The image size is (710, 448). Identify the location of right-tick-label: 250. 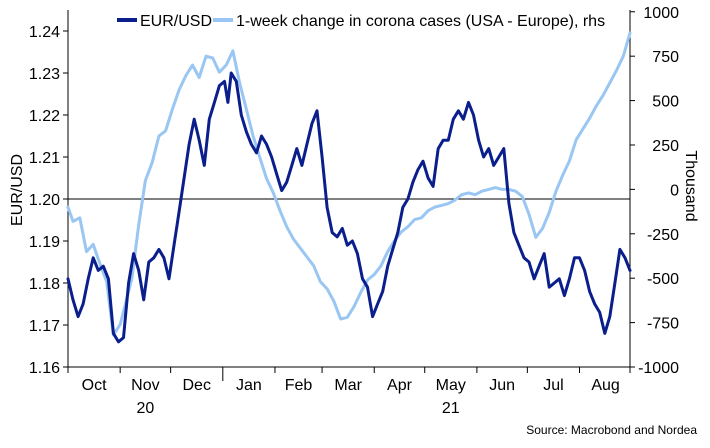
(665, 146).